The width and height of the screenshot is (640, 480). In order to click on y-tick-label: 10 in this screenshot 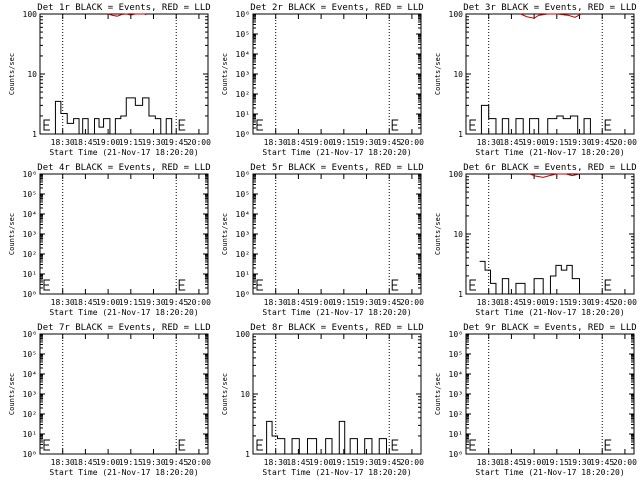, I will do `click(458, 234)`.